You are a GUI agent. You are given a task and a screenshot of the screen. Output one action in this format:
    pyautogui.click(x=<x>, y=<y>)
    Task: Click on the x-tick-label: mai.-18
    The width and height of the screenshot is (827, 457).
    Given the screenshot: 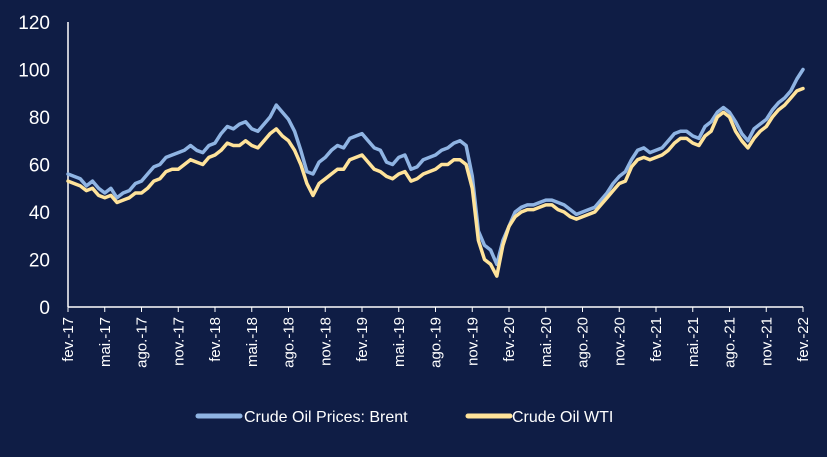 What is the action you would take?
    pyautogui.click(x=252, y=342)
    